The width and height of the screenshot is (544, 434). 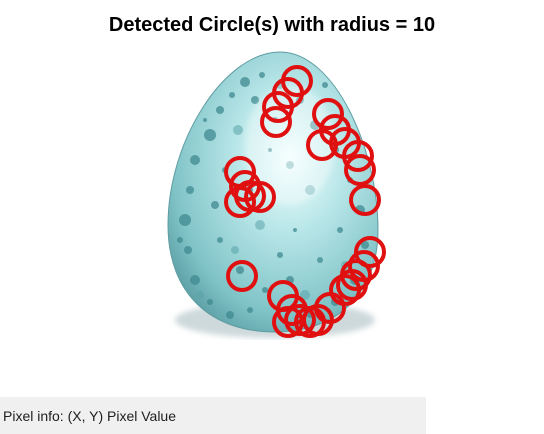 What do you see at coordinates (272, 25) in the screenshot?
I see `figure-title: Detected Circle(s) with radius = 10` at bounding box center [272, 25].